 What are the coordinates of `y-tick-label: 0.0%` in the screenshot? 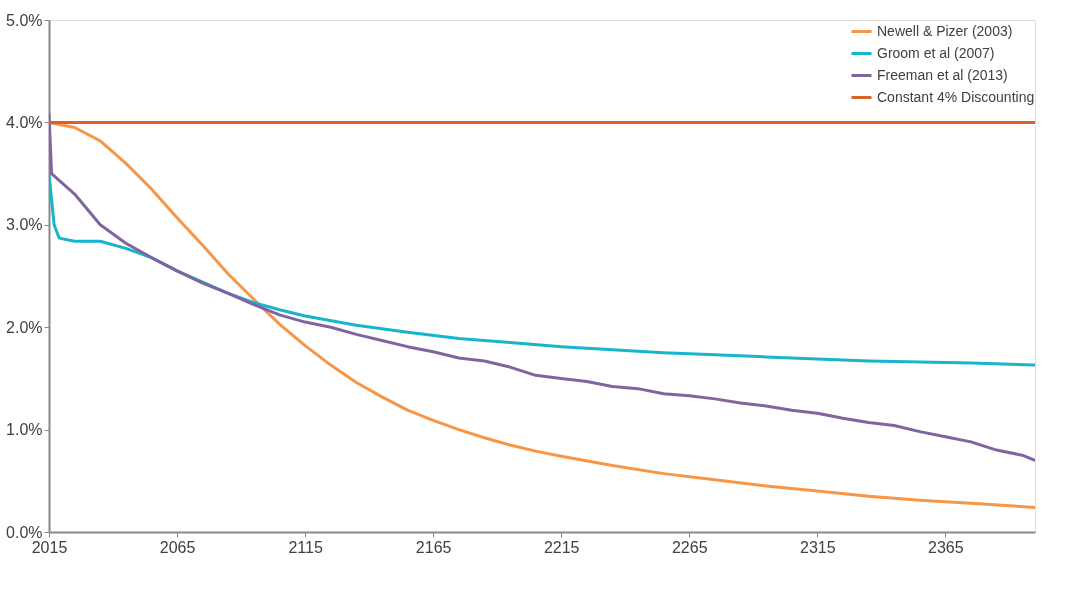 It's located at (24, 532).